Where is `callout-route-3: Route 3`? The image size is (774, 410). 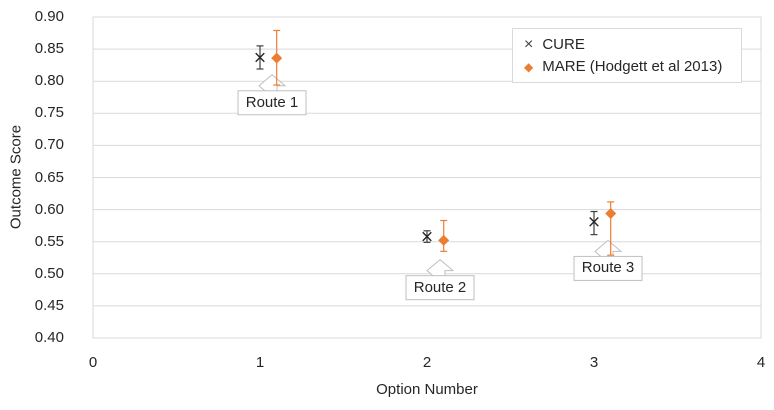 callout-route-3: Route 3 is located at coordinates (608, 268).